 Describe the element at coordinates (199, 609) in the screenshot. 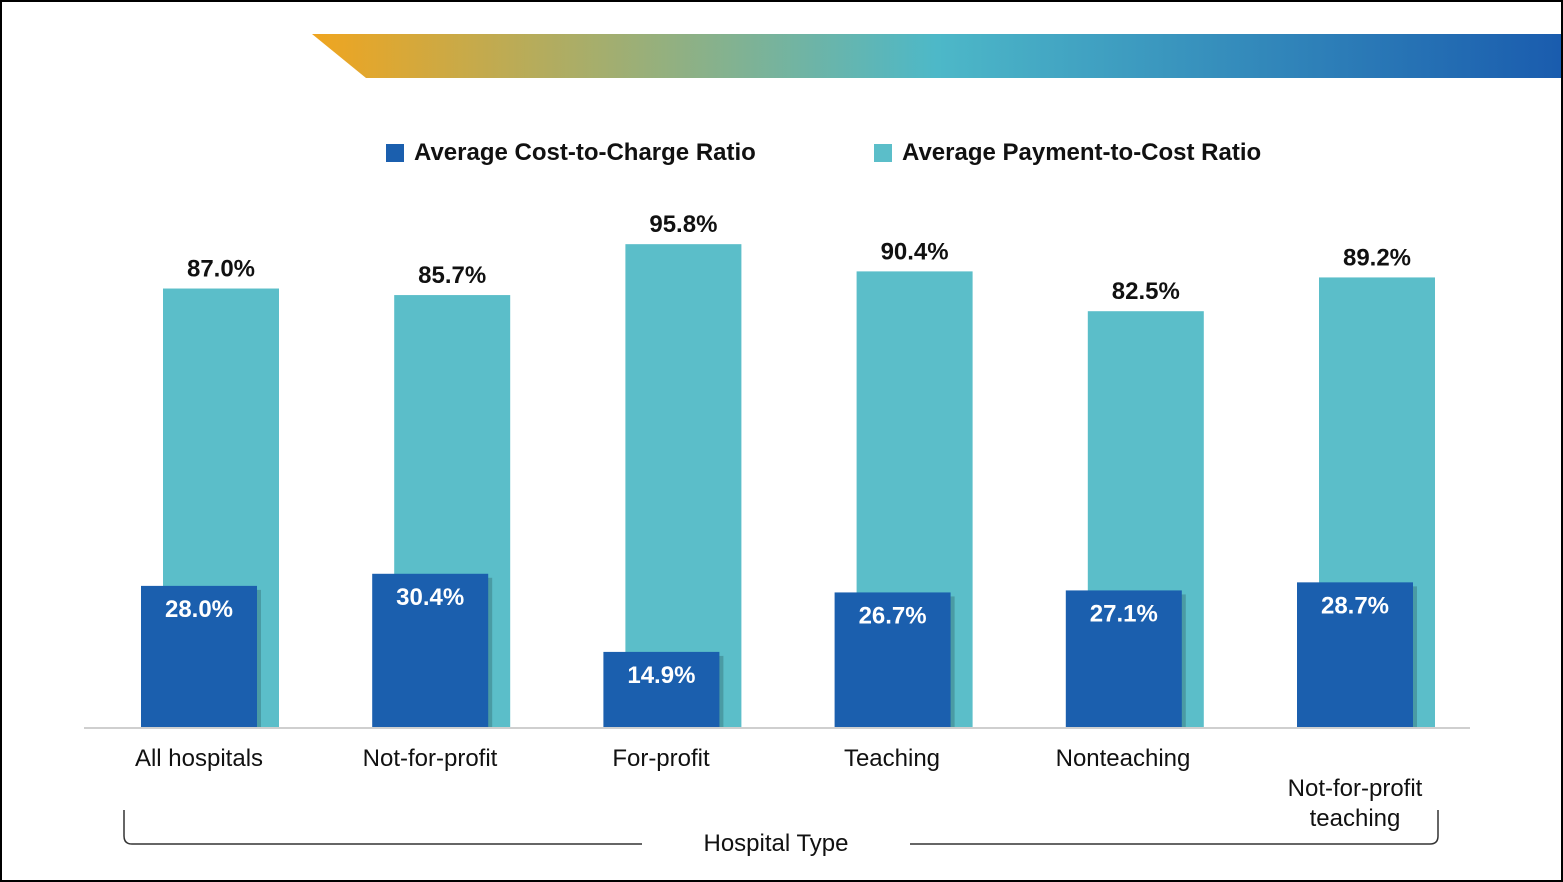

I see `data-label-cost-to-charge: 28.0%` at that location.